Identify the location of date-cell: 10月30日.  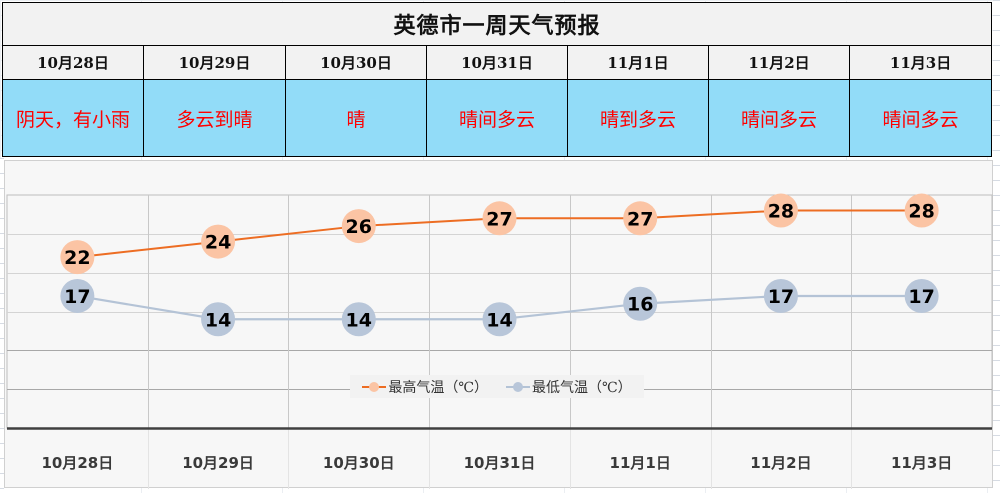
(356, 62).